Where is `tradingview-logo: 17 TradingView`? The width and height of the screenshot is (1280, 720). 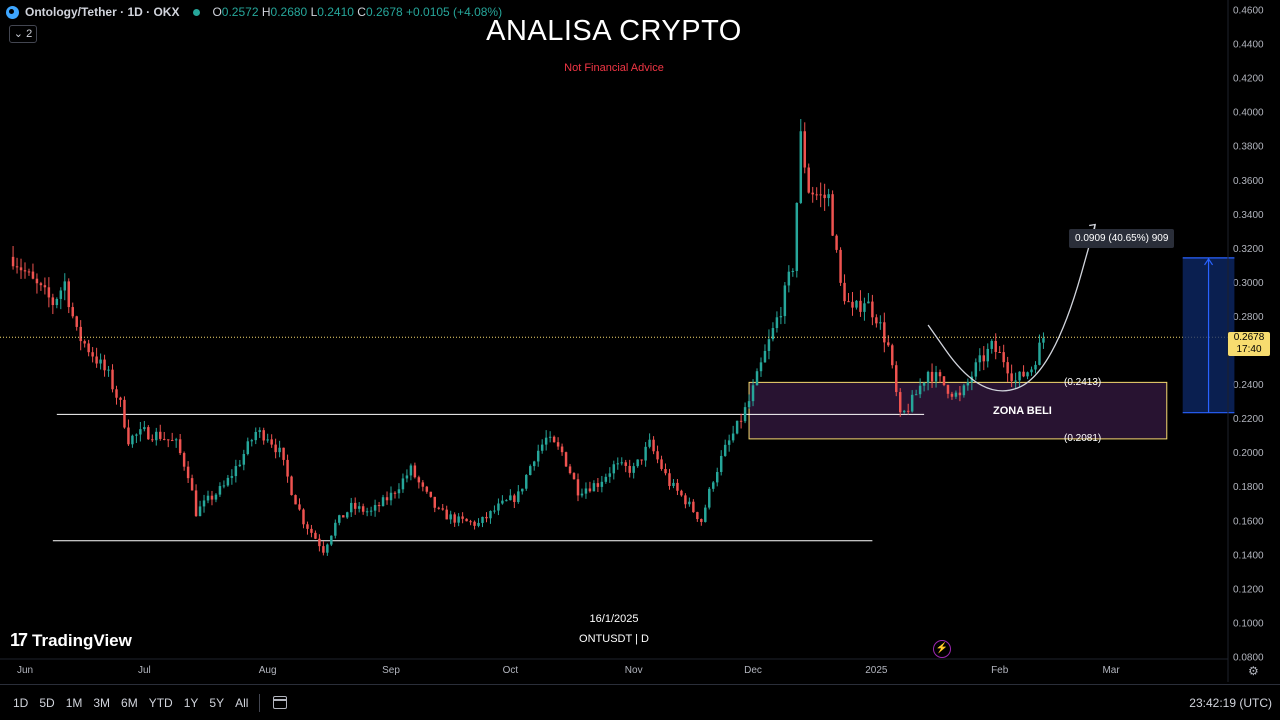
tradingview-logo: 17 TradingView is located at coordinates (71, 640).